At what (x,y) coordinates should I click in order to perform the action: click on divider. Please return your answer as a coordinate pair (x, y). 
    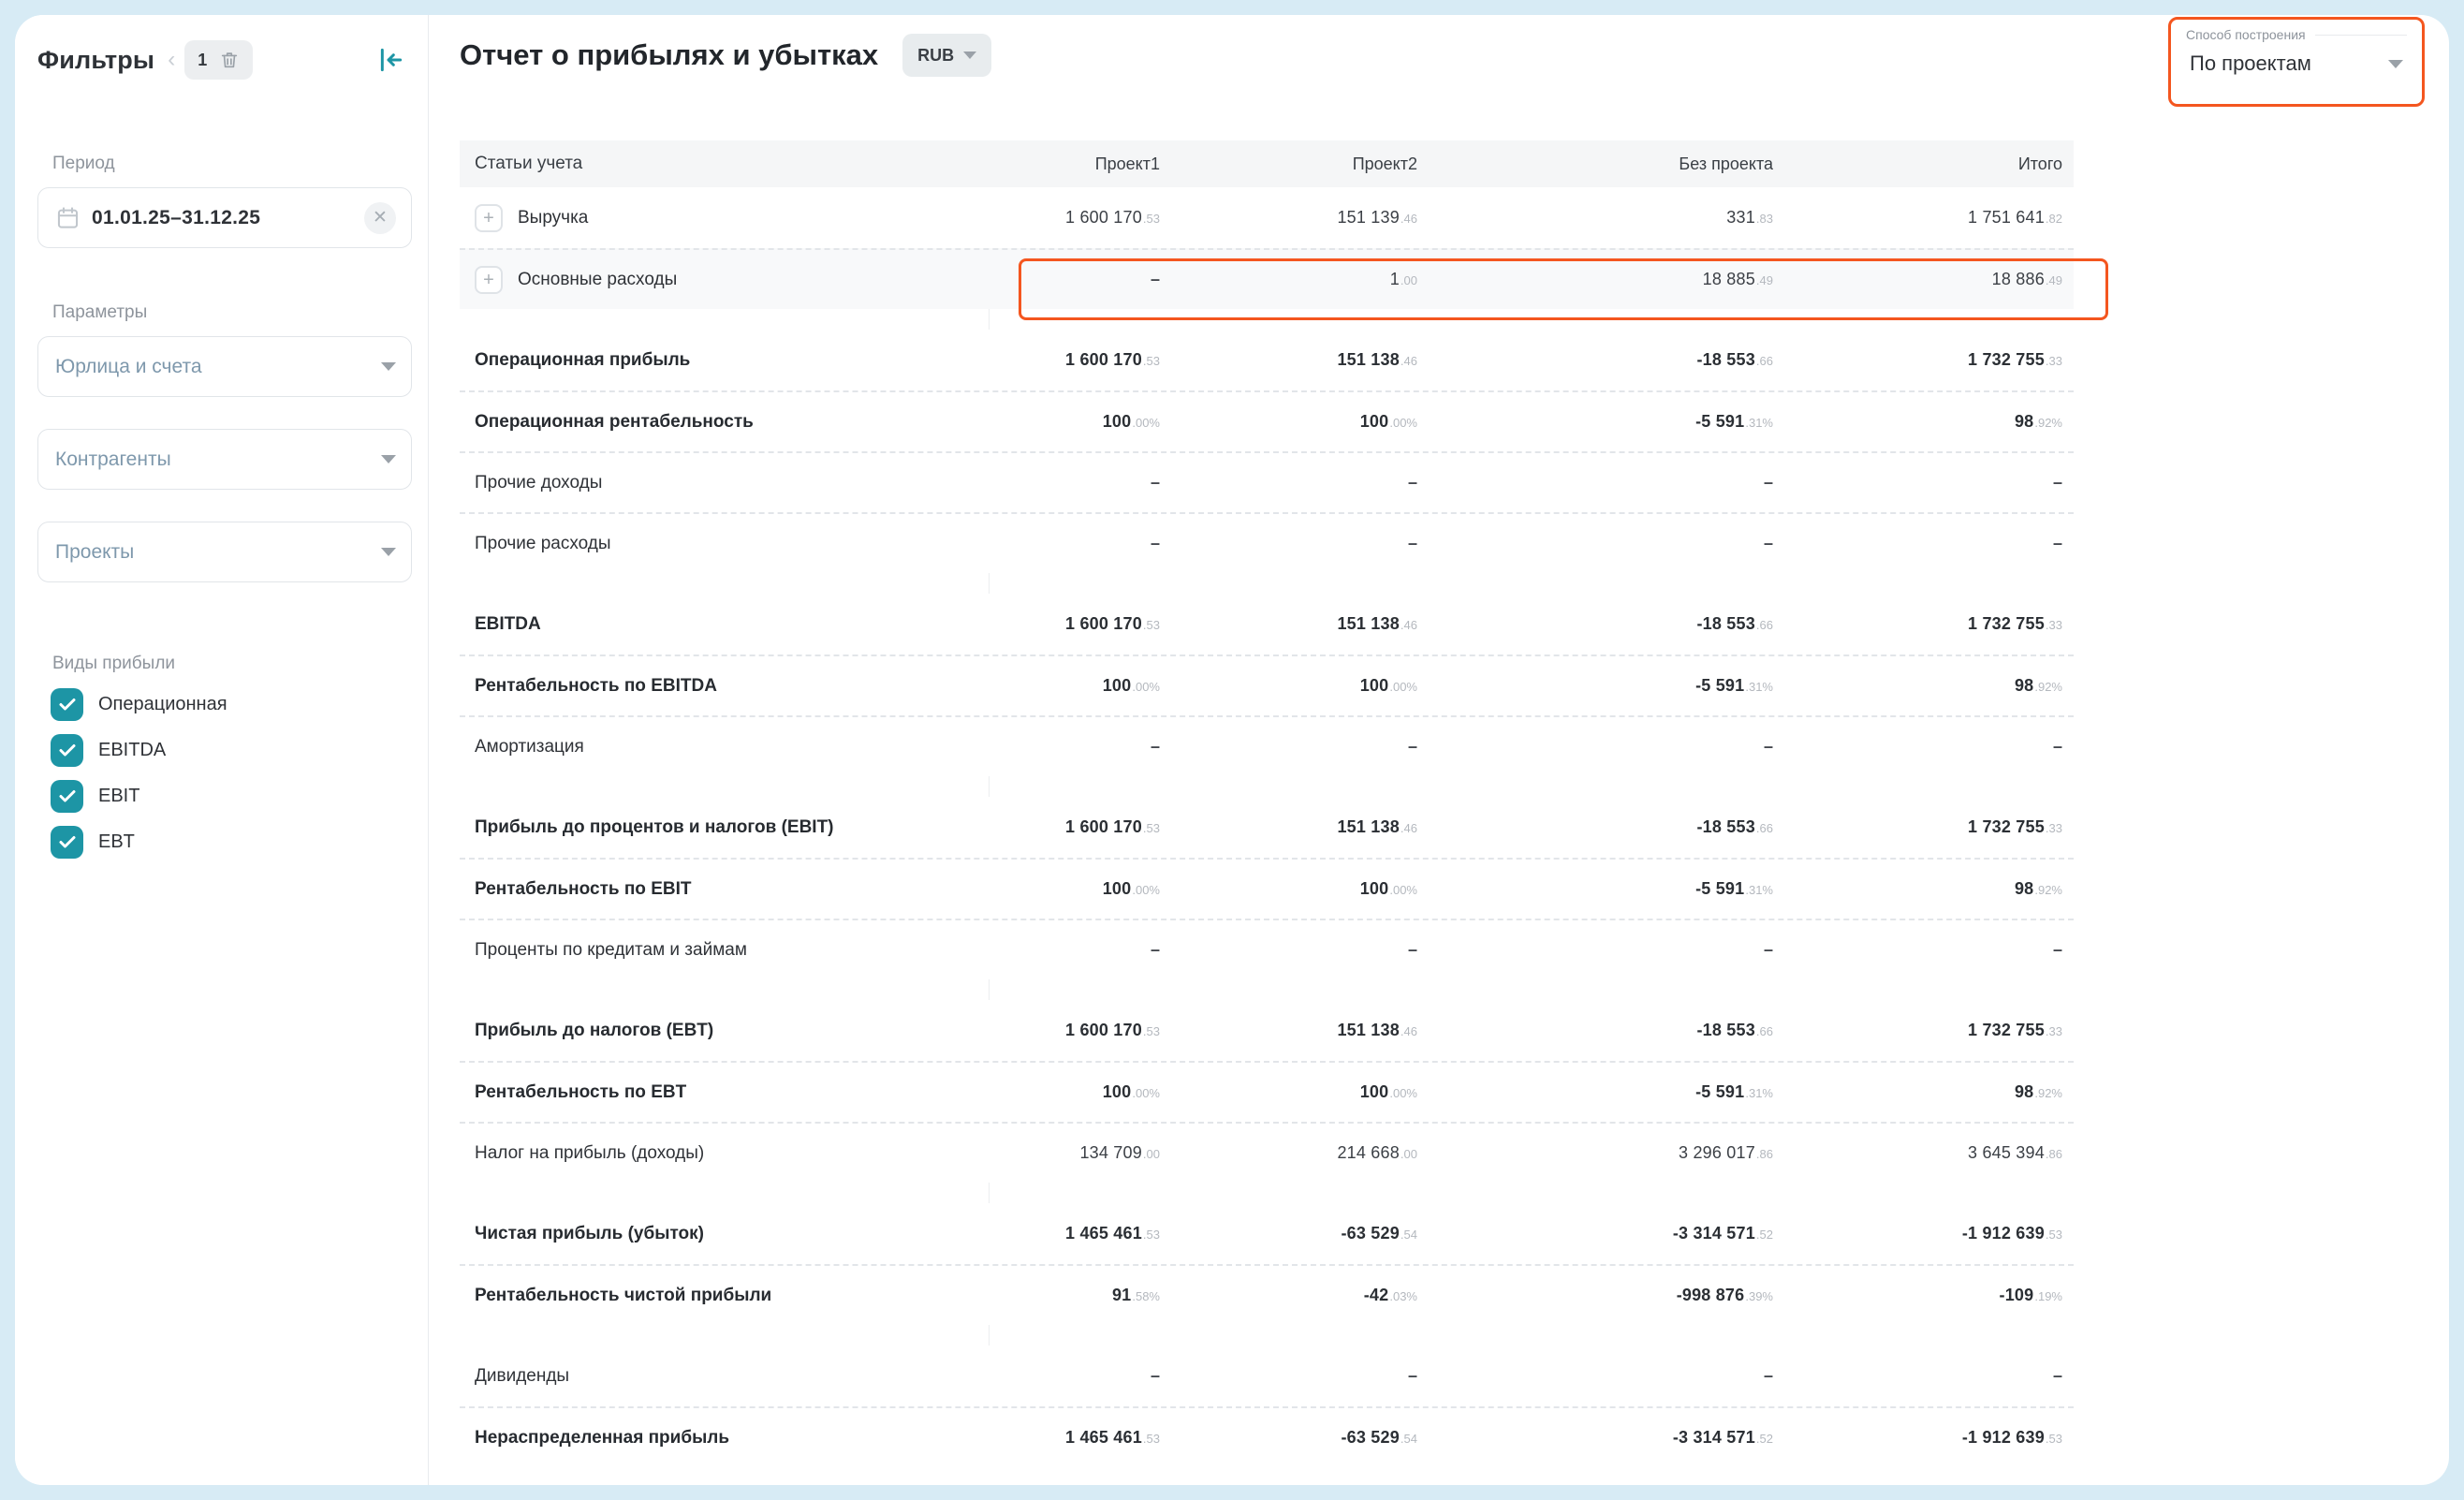
    Looking at the image, I should click on (2360, 35).